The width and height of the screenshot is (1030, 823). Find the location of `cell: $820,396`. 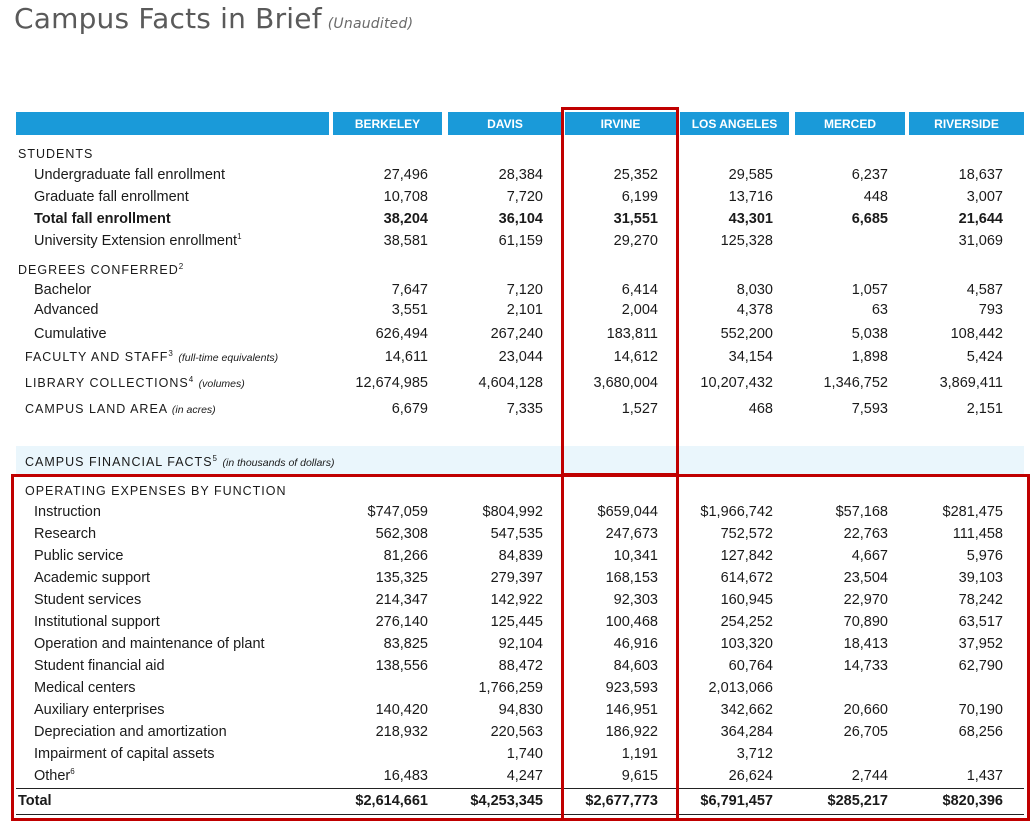

cell: $820,396 is located at coordinates (972, 801).